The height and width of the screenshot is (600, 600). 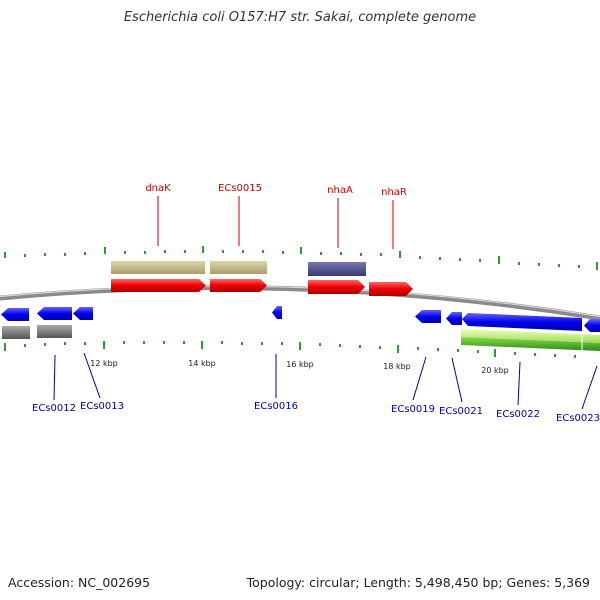 I want to click on gene-label-nhar: nhaR, so click(x=394, y=192).